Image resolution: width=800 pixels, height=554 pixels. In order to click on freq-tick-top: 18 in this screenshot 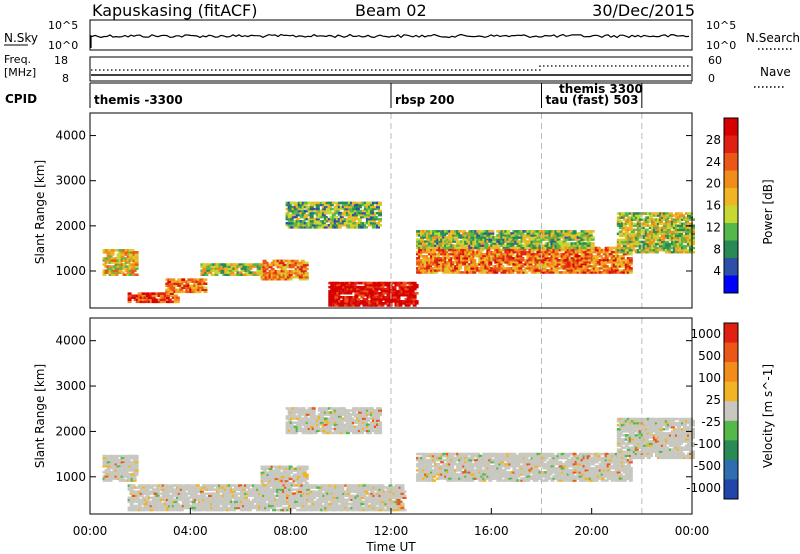, I will do `click(61, 60)`.